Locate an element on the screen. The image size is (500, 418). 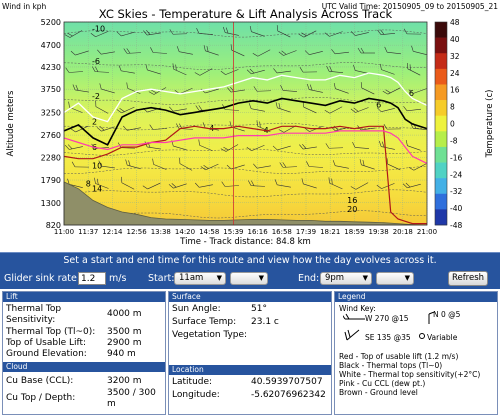
x-tick-label: 11:37 is located at coordinates (88, 232).